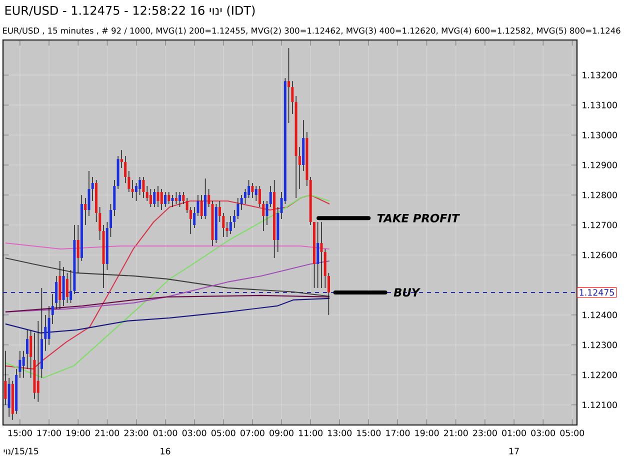  I want to click on y-tick-label: 1.13100, so click(599, 105).